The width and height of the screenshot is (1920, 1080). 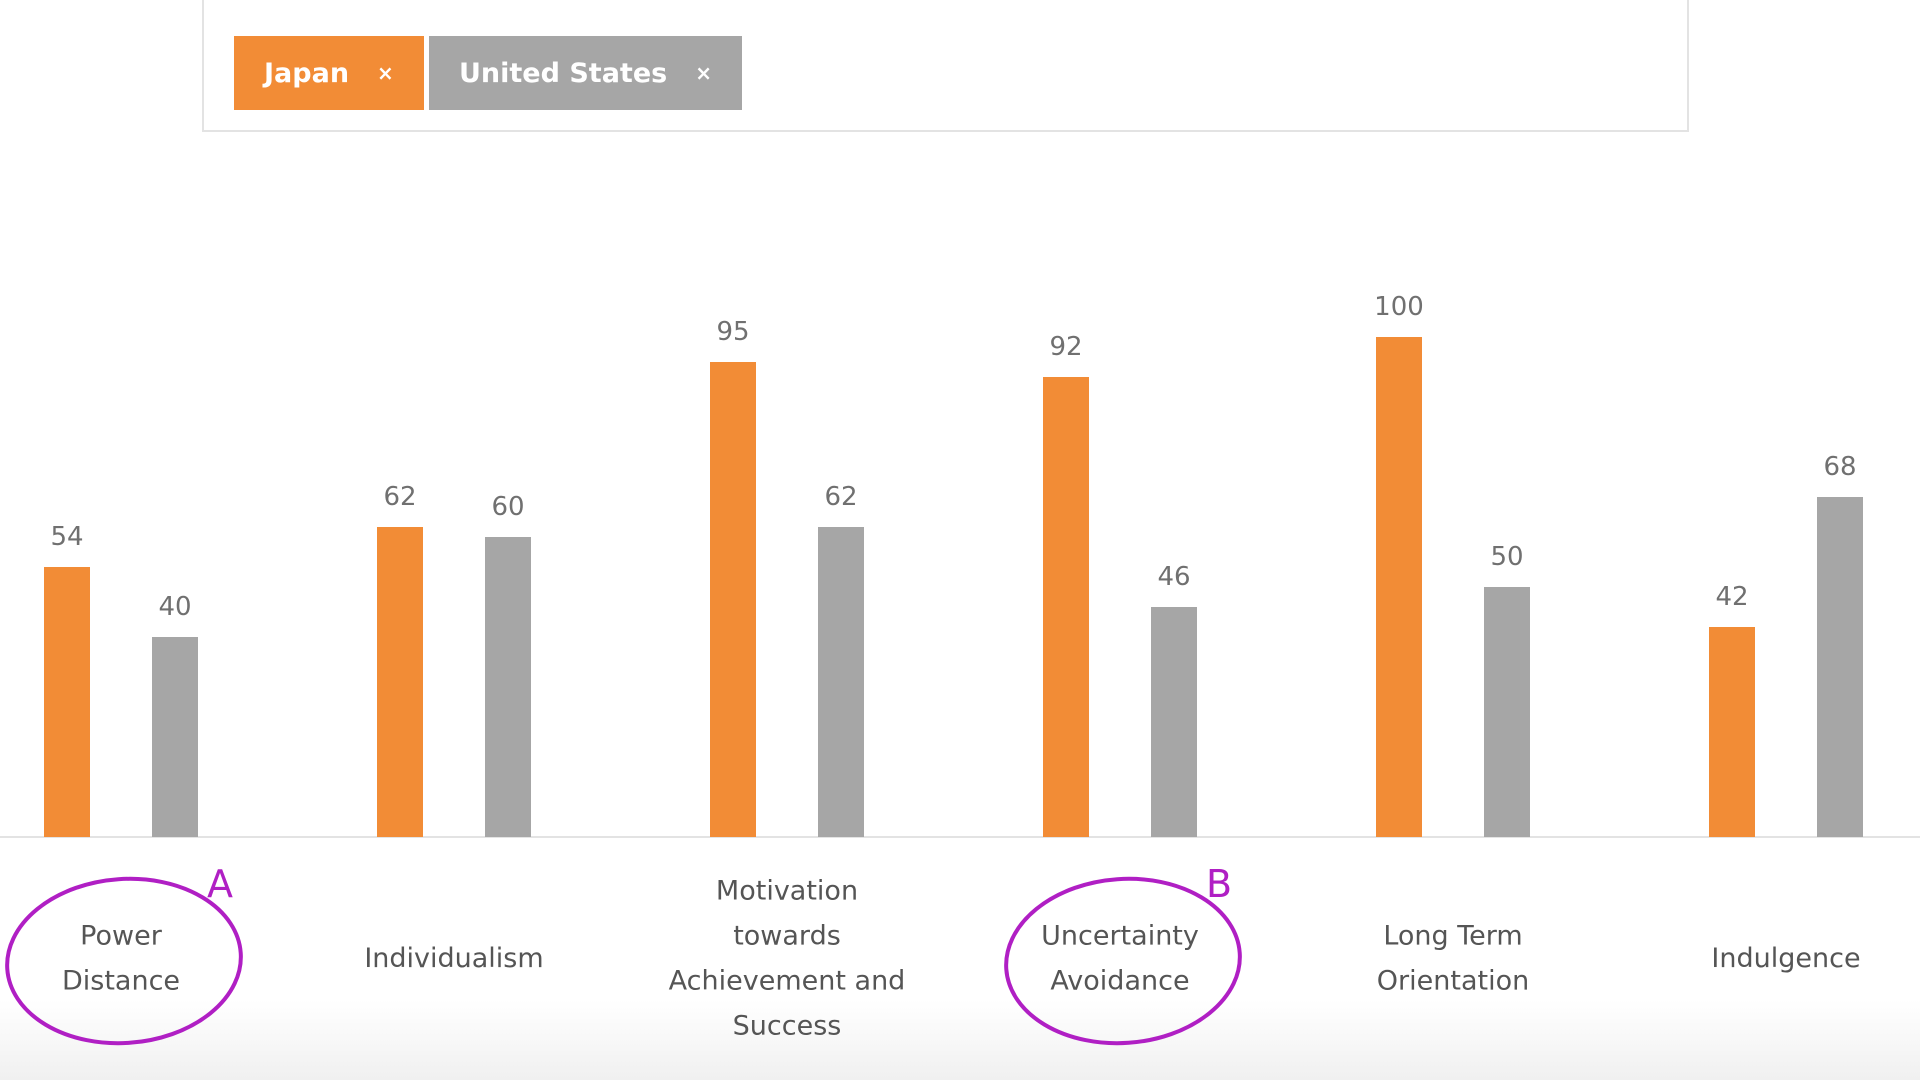 I want to click on data-label: 60, so click(x=507, y=507).